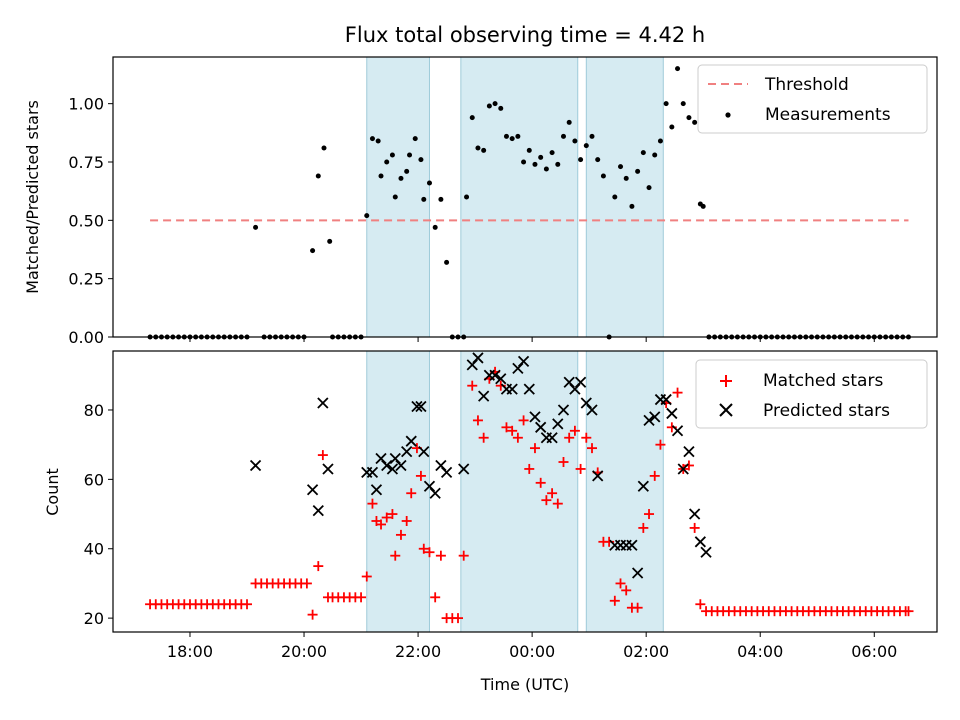 Image resolution: width=960 pixels, height=720 pixels. What do you see at coordinates (828, 115) in the screenshot?
I see `legend-measurements-label: Measurements` at bounding box center [828, 115].